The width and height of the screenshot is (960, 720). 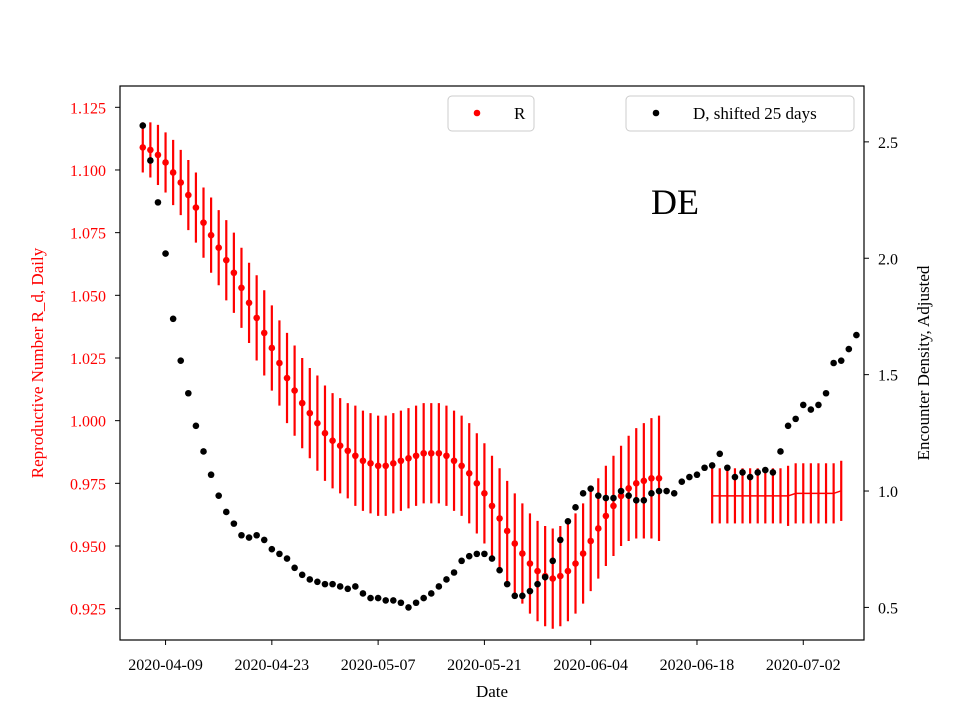 What do you see at coordinates (484, 665) in the screenshot?
I see `x-tick-label: 2020-05-21` at bounding box center [484, 665].